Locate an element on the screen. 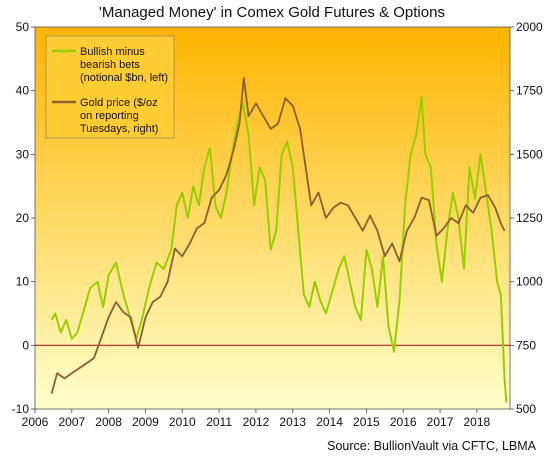 This screenshot has width=544, height=458. legend-label-gold-2: on reporting is located at coordinates (109, 116).